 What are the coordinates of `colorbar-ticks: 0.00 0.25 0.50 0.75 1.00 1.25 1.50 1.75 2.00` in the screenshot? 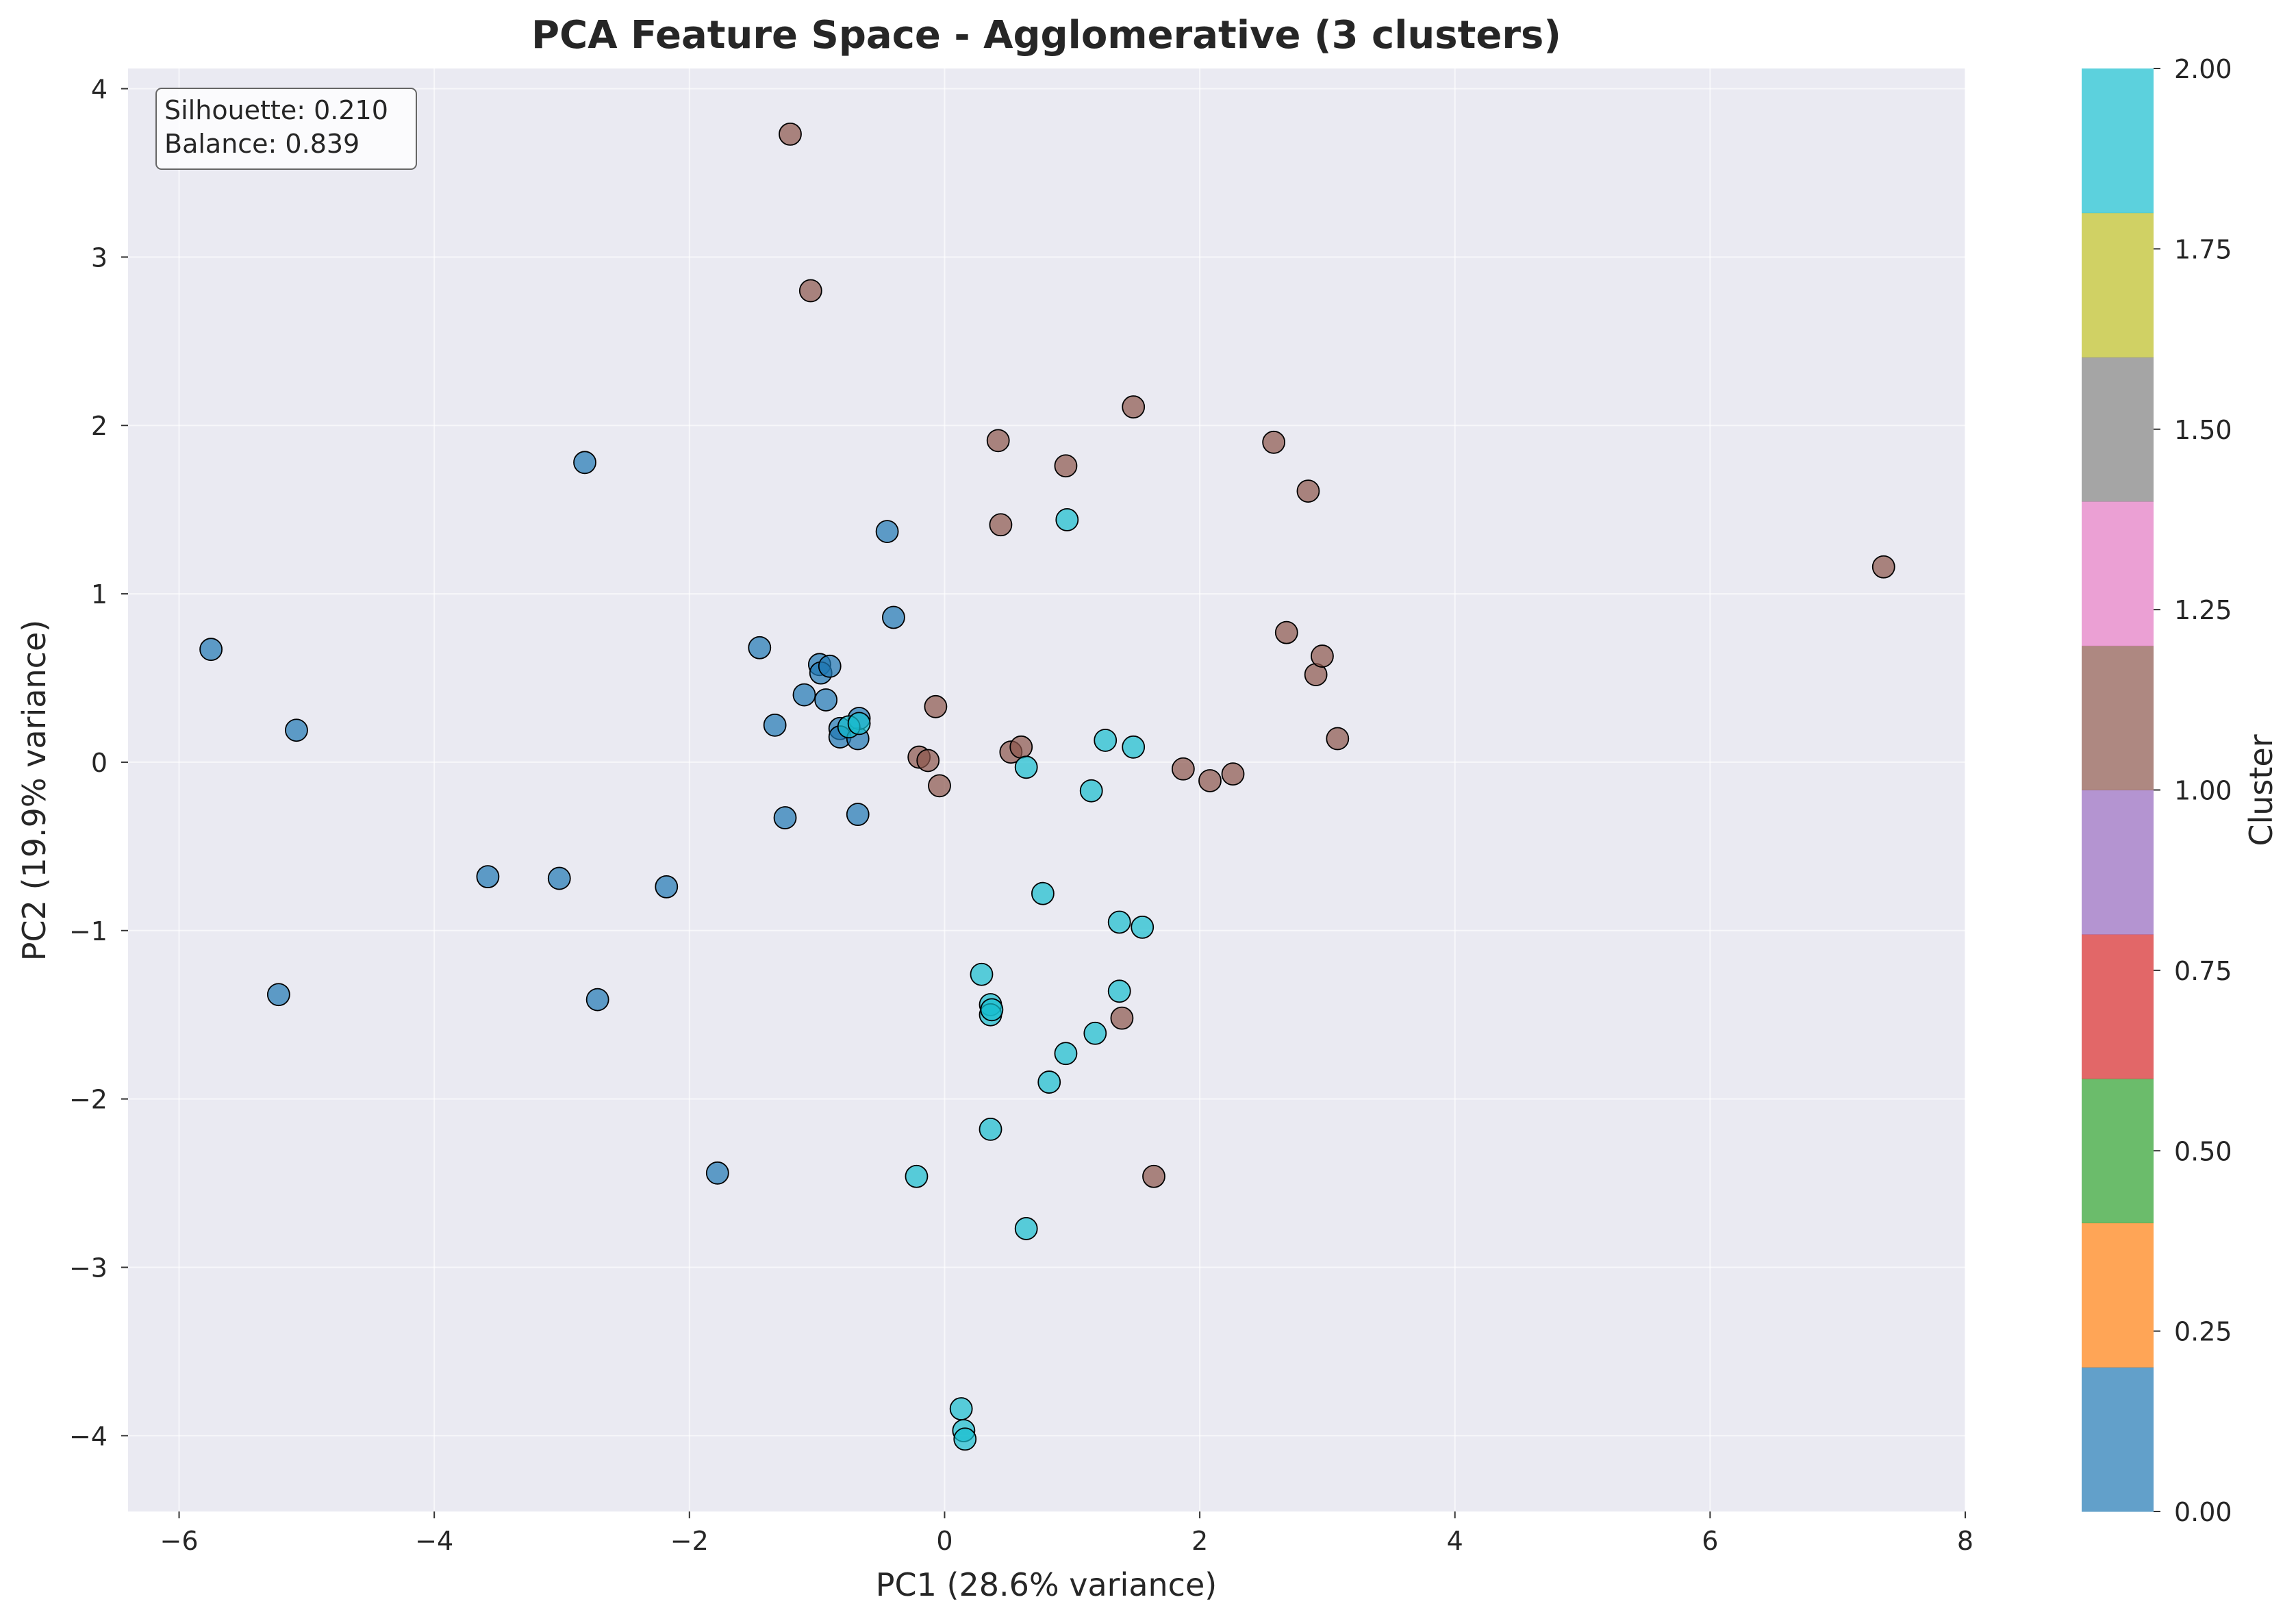 It's located at (2193, 790).